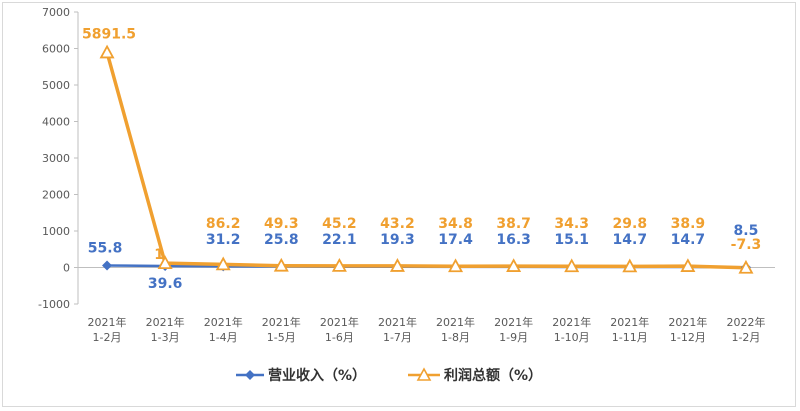  I want to click on revenue-data-label: 15.1, so click(571, 240).